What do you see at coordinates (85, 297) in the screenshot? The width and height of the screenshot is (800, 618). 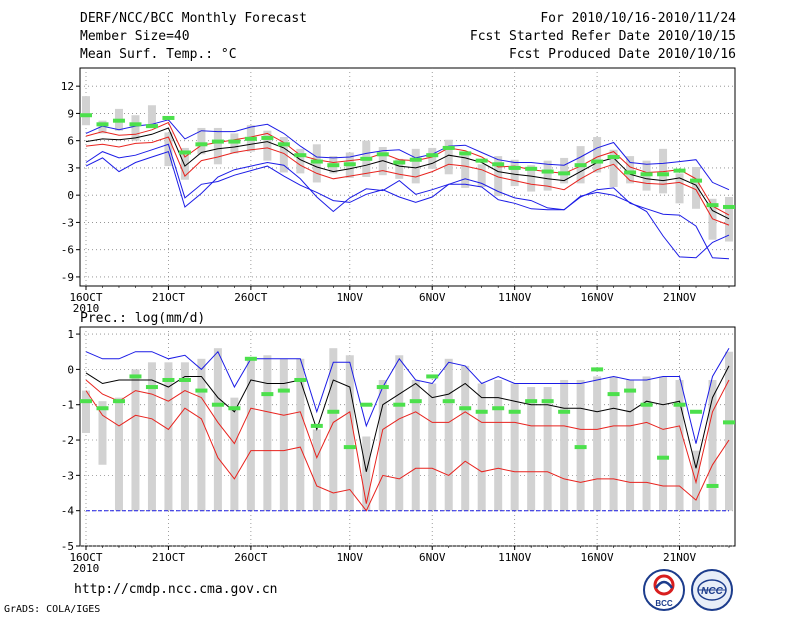 I see `temp-xtick-label: 16OCT` at bounding box center [85, 297].